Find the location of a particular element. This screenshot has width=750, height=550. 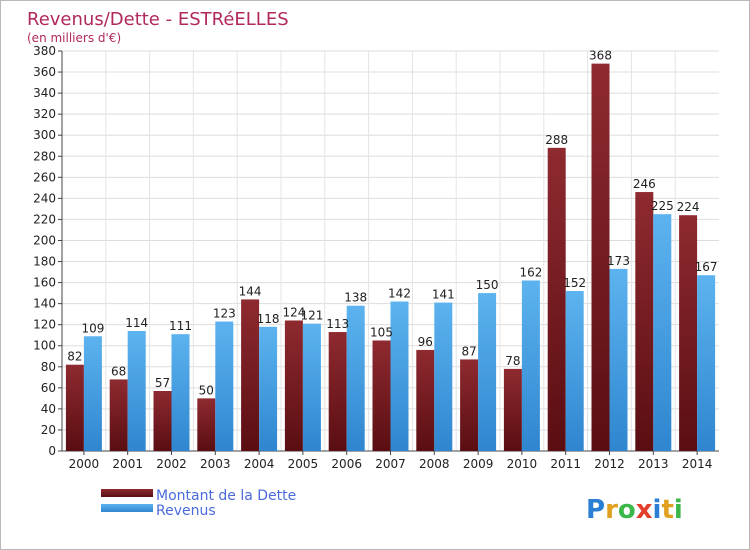

data-label-revenue-2005: 121 is located at coordinates (311, 316).